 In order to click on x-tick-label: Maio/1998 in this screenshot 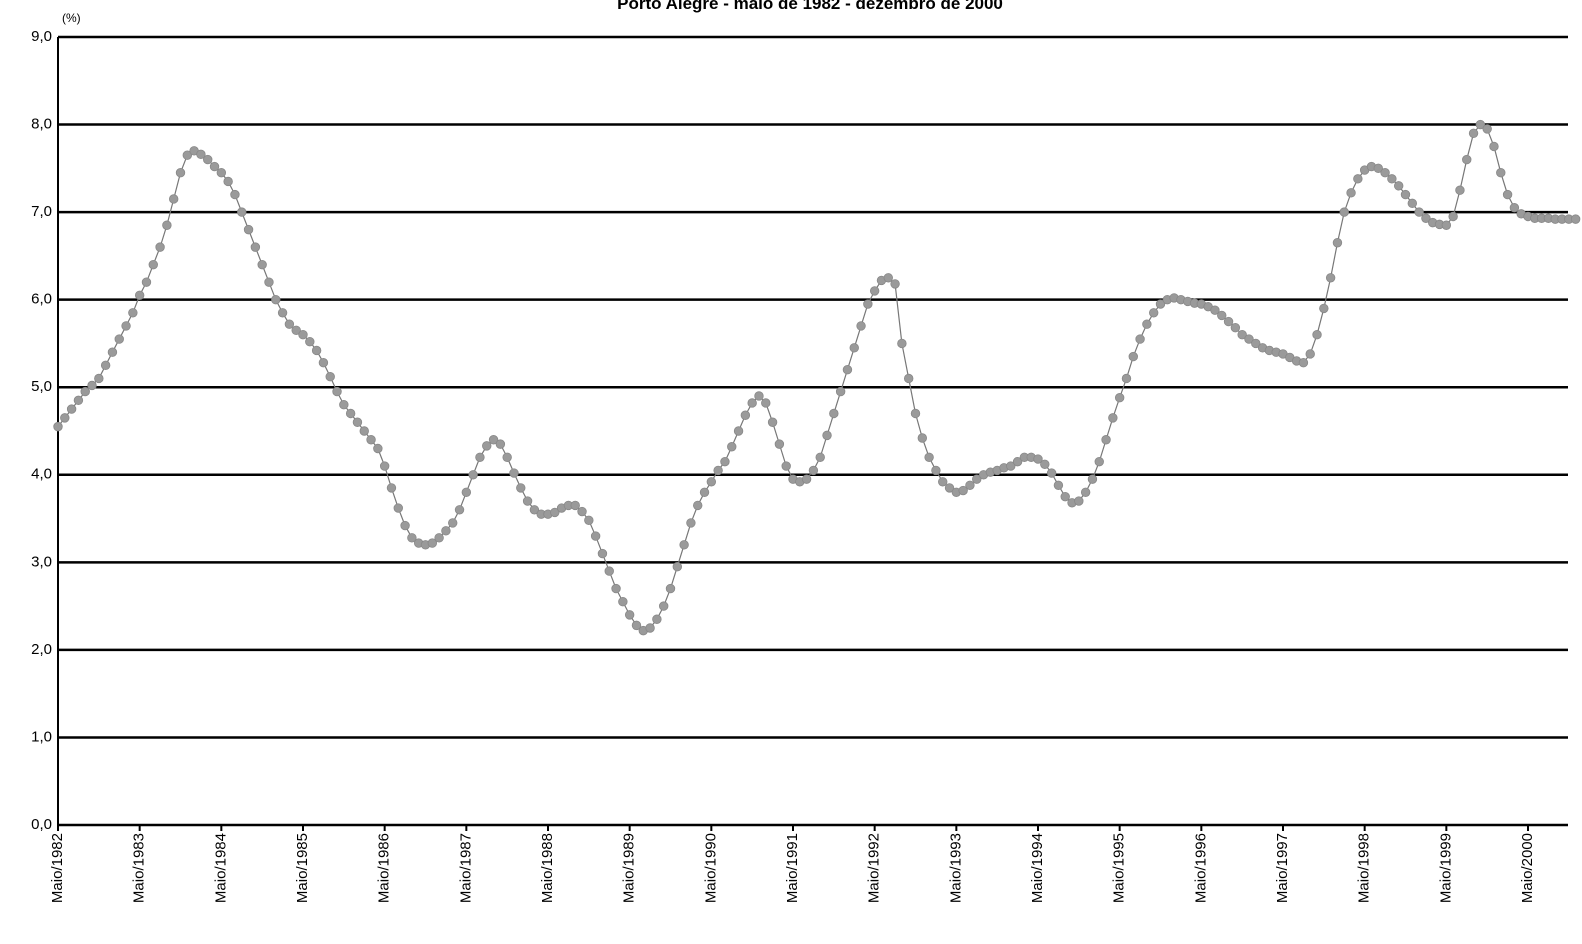, I will do `click(1364, 868)`.